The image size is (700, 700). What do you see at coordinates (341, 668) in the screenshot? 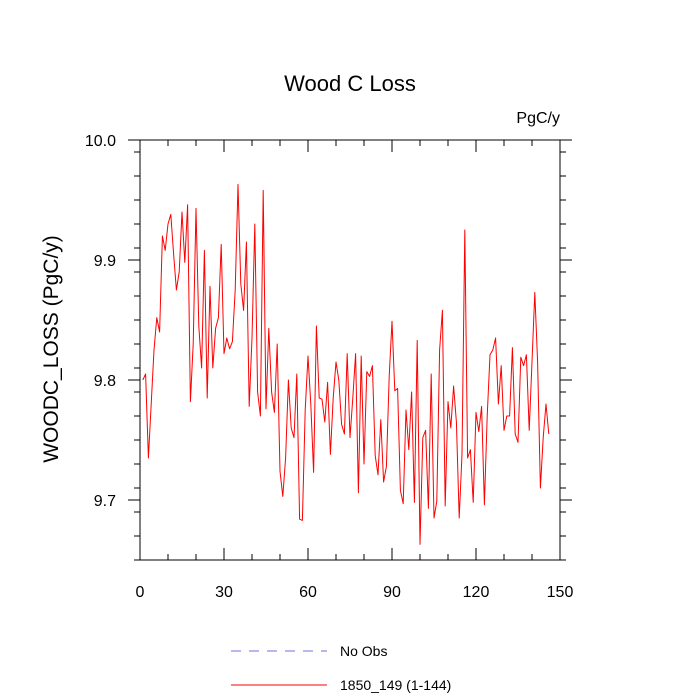
I see `legend: No Obs 1850_149 (1-144)` at bounding box center [341, 668].